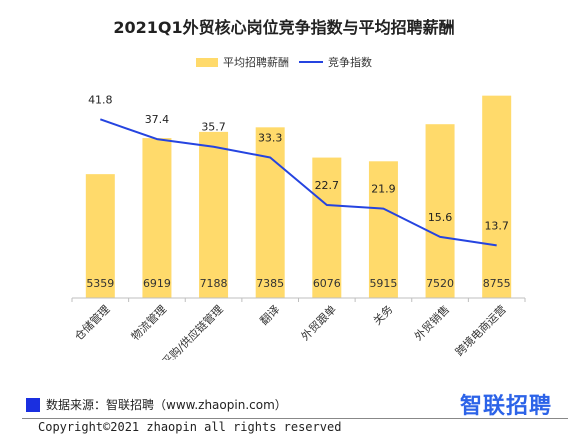 The image size is (568, 442). I want to click on legend-item-competition: 竞争指数, so click(335, 62).